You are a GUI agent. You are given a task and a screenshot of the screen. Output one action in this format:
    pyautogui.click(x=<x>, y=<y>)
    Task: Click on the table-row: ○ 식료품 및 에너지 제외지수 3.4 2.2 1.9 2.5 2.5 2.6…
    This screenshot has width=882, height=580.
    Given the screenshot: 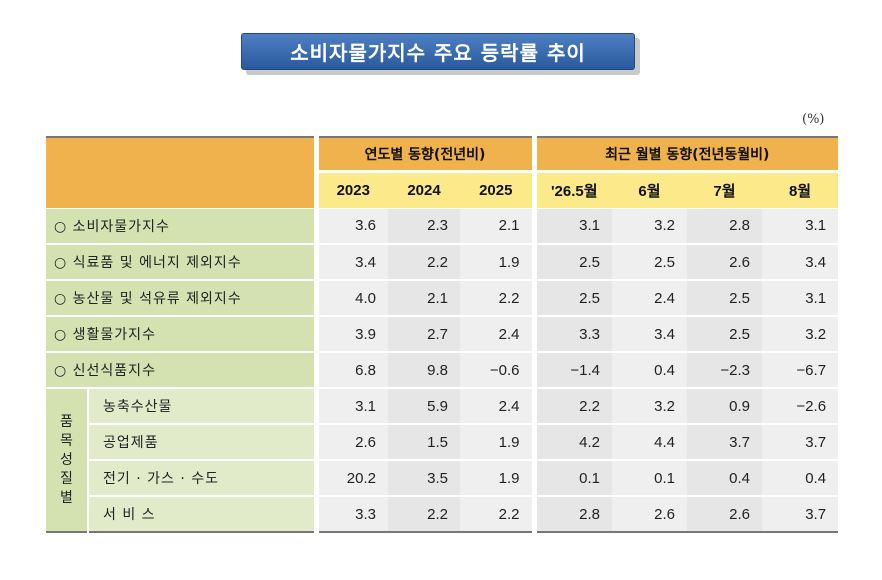 What is the action you would take?
    pyautogui.click(x=442, y=261)
    